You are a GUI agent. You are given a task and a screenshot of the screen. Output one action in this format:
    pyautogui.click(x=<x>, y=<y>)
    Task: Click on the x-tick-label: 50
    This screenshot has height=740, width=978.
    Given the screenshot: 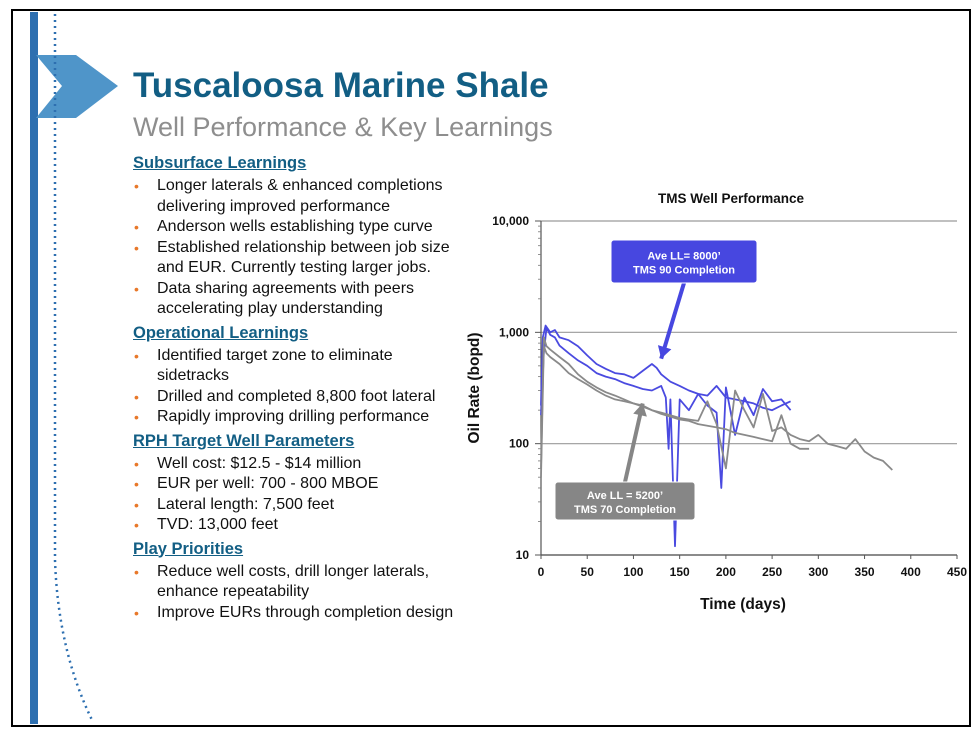 What is the action you would take?
    pyautogui.click(x=588, y=572)
    